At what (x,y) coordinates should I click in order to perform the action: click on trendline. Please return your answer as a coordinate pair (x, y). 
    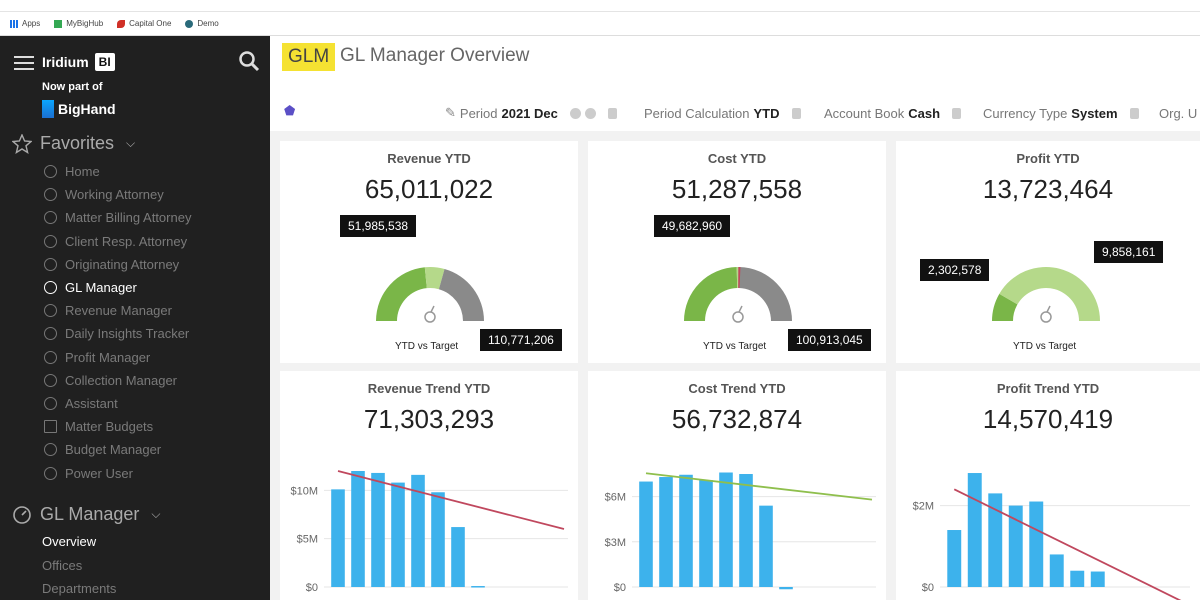
    Looking at the image, I should click on (759, 486).